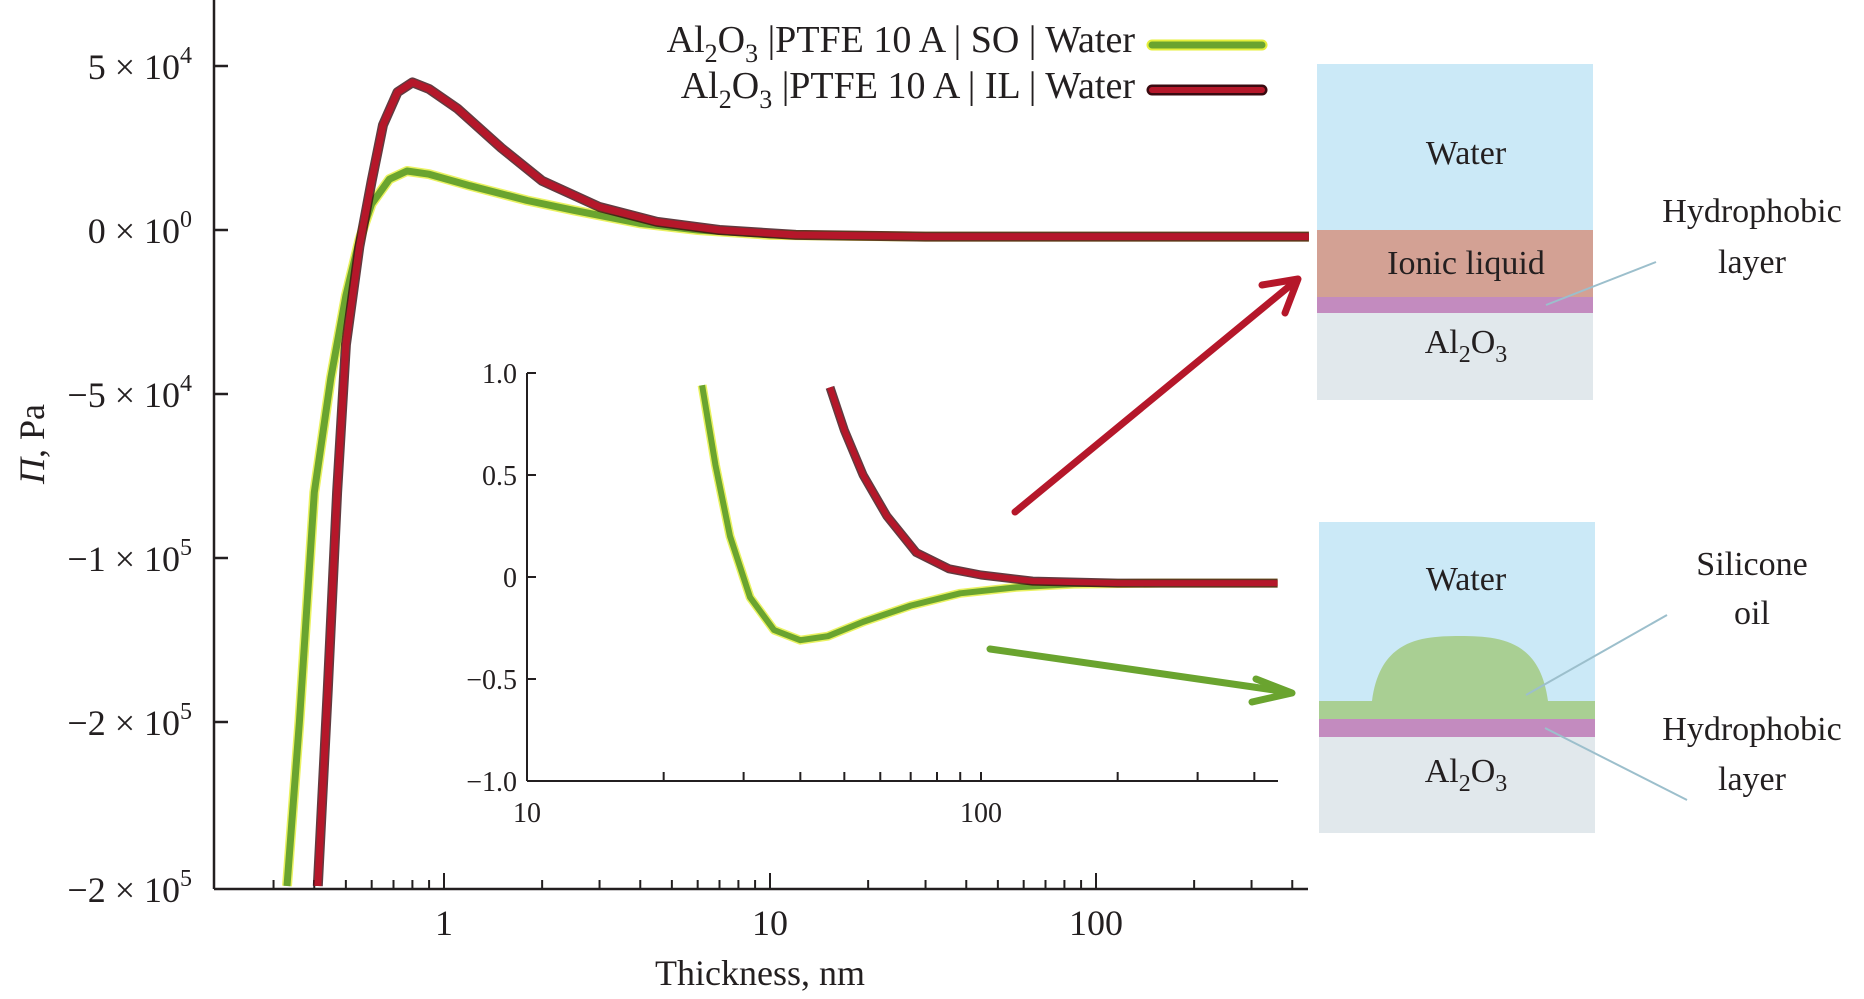 The width and height of the screenshot is (1864, 999). What do you see at coordinates (527, 813) in the screenshot?
I see `inset-x-tick-label: 10` at bounding box center [527, 813].